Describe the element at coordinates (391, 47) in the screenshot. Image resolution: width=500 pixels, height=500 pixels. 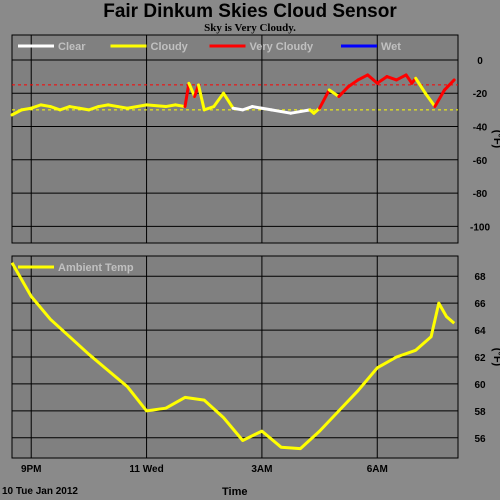
I see `legend-entry: Wet` at that location.